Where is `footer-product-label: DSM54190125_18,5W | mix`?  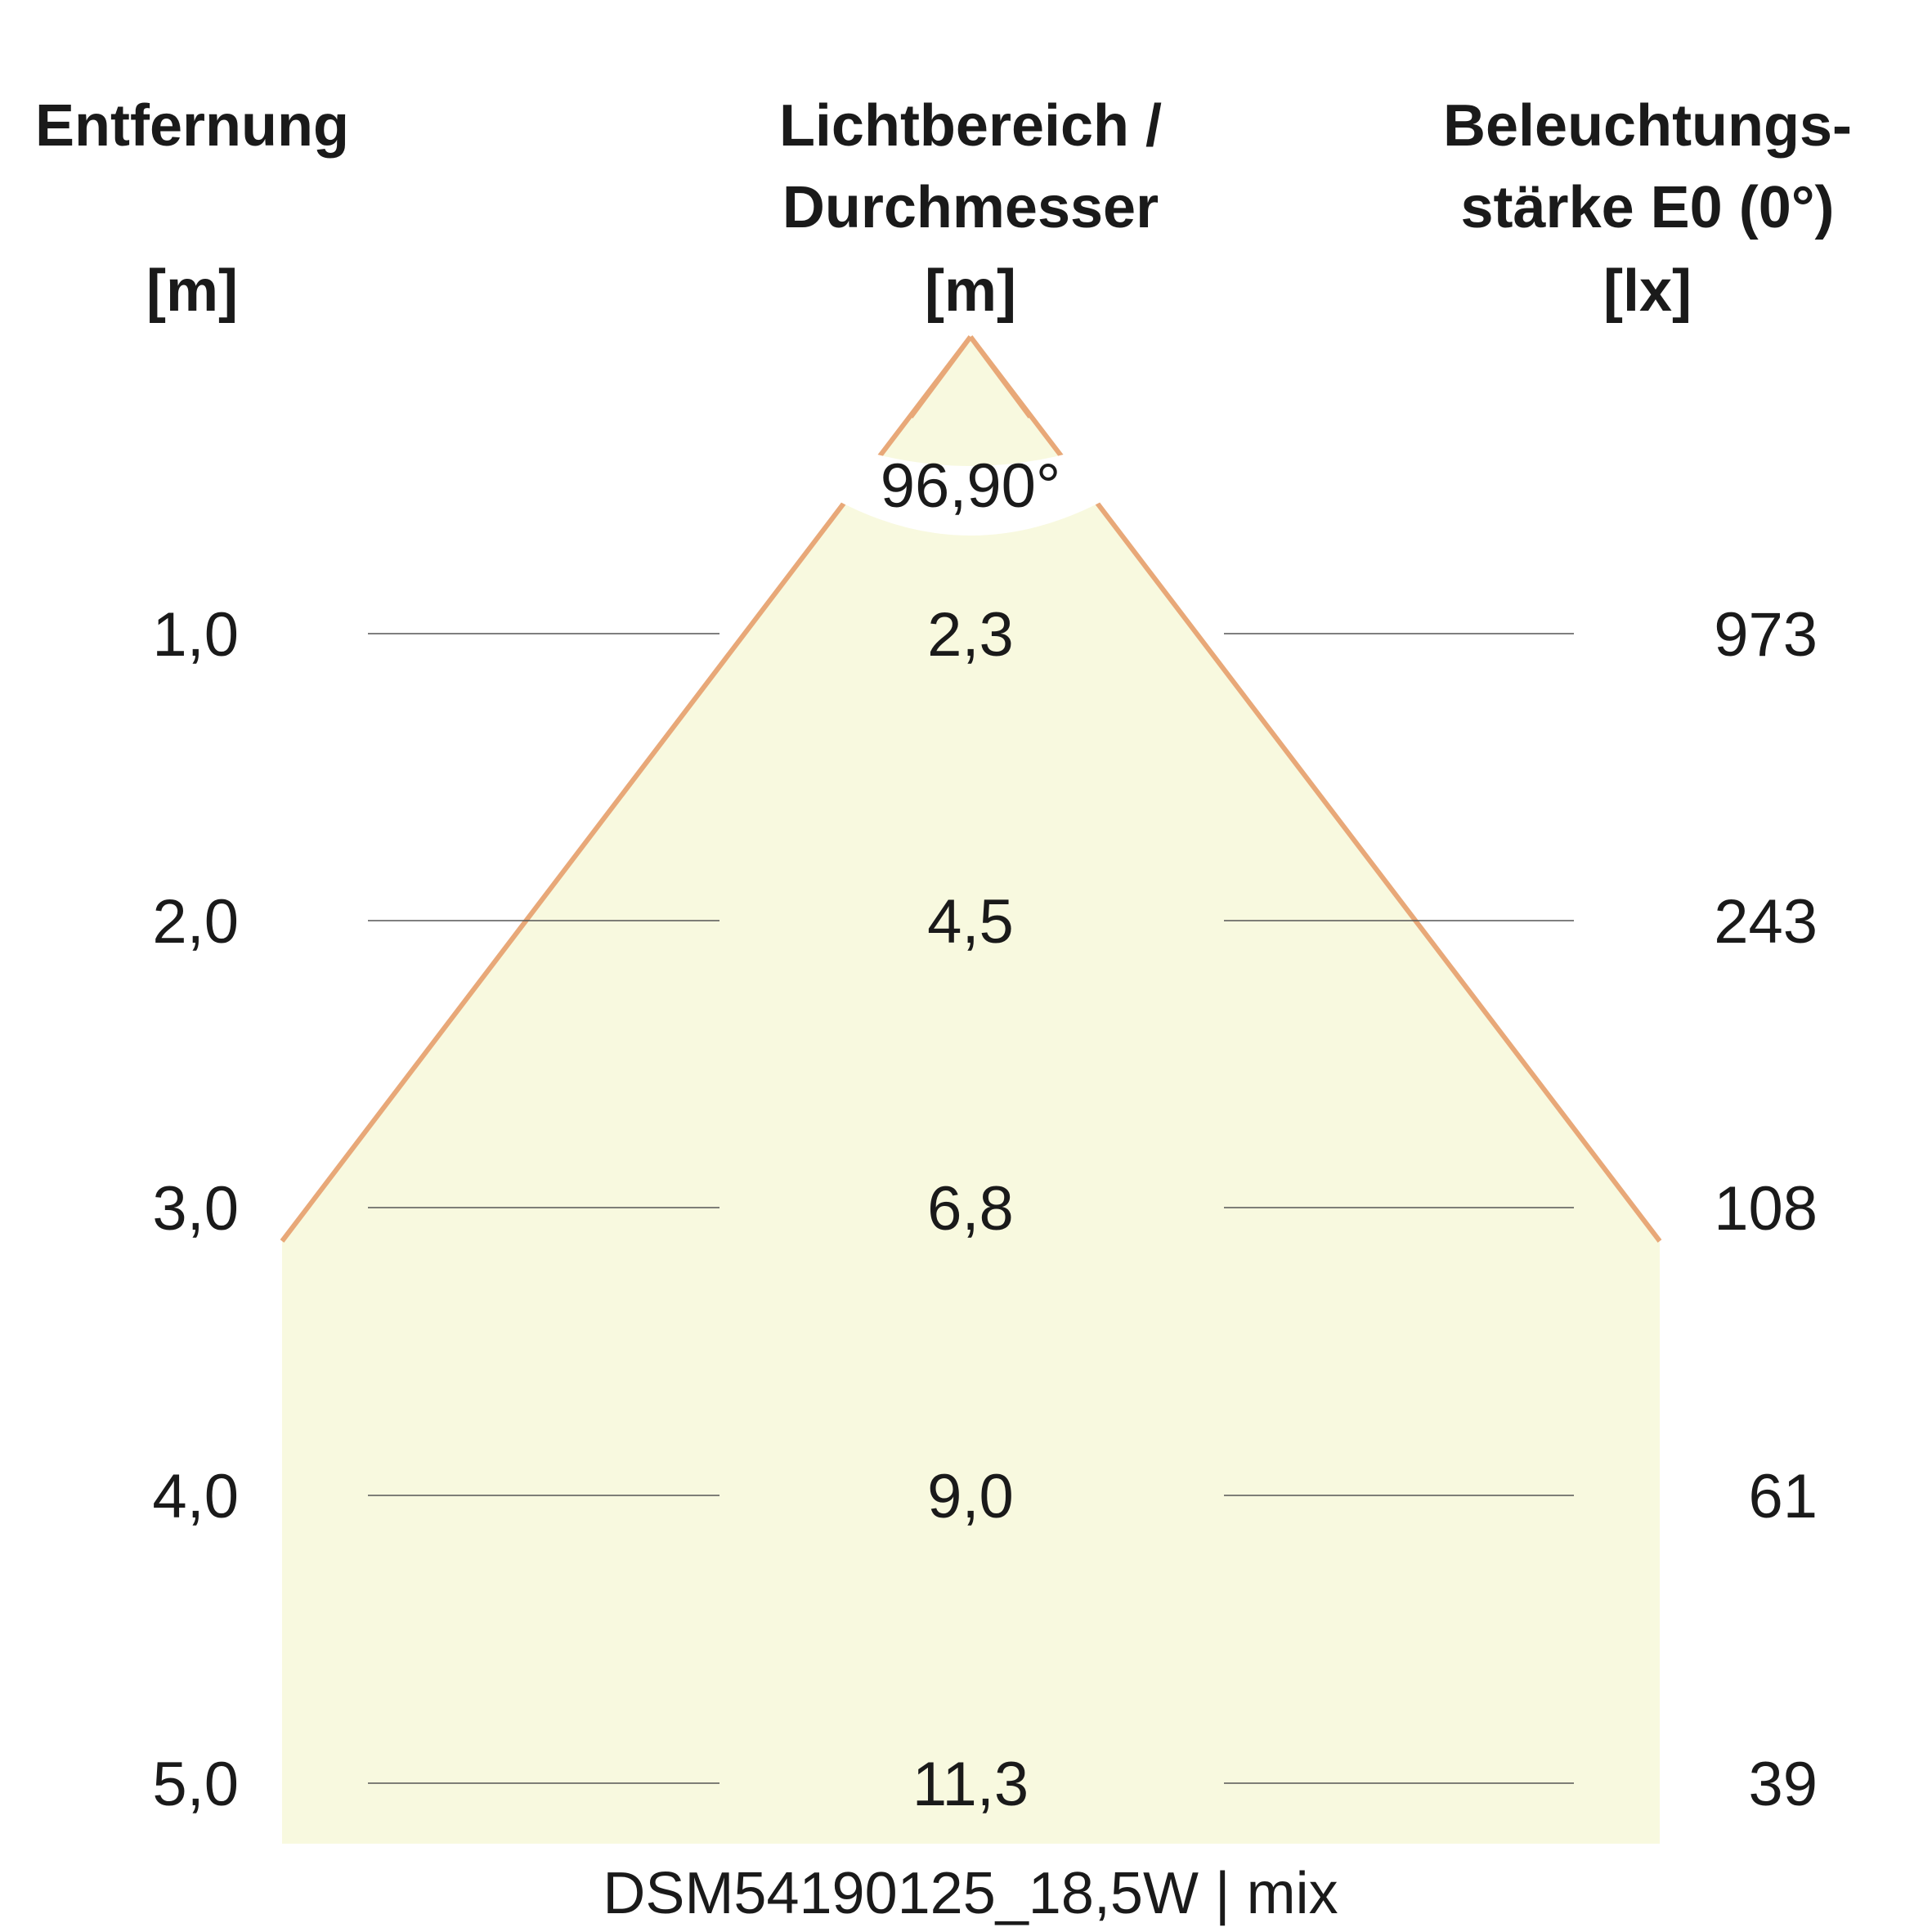
footer-product-label: DSM54190125_18,5W | mix is located at coordinates (970, 1894).